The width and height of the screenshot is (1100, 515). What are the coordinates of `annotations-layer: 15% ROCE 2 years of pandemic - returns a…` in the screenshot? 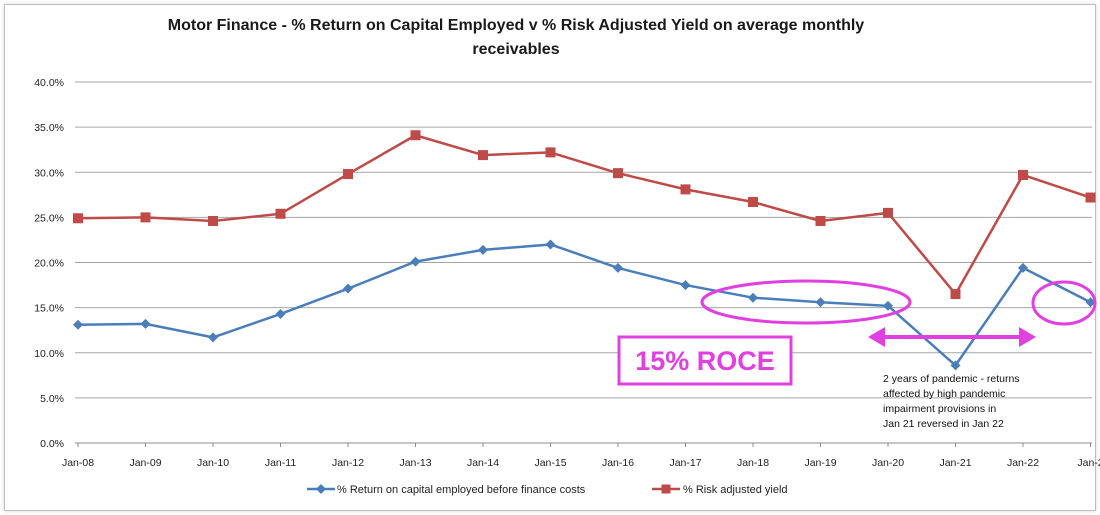 It's located at (857, 354).